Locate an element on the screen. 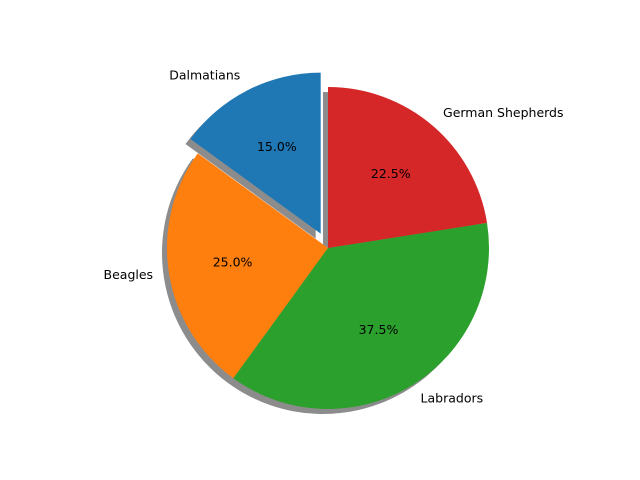  value-label: 25.0% is located at coordinates (233, 262).